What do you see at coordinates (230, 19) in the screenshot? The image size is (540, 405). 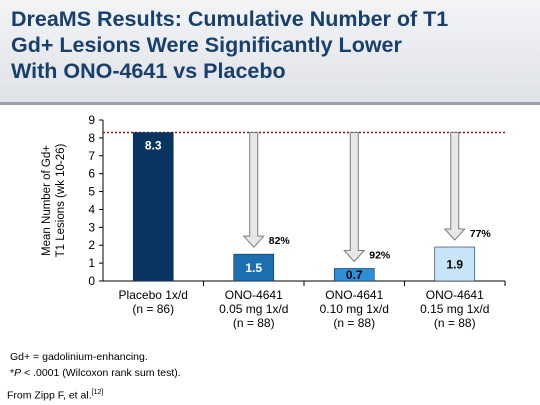 I see `title-line-1: DreaMS Results: Cumulative Number of T1` at bounding box center [230, 19].